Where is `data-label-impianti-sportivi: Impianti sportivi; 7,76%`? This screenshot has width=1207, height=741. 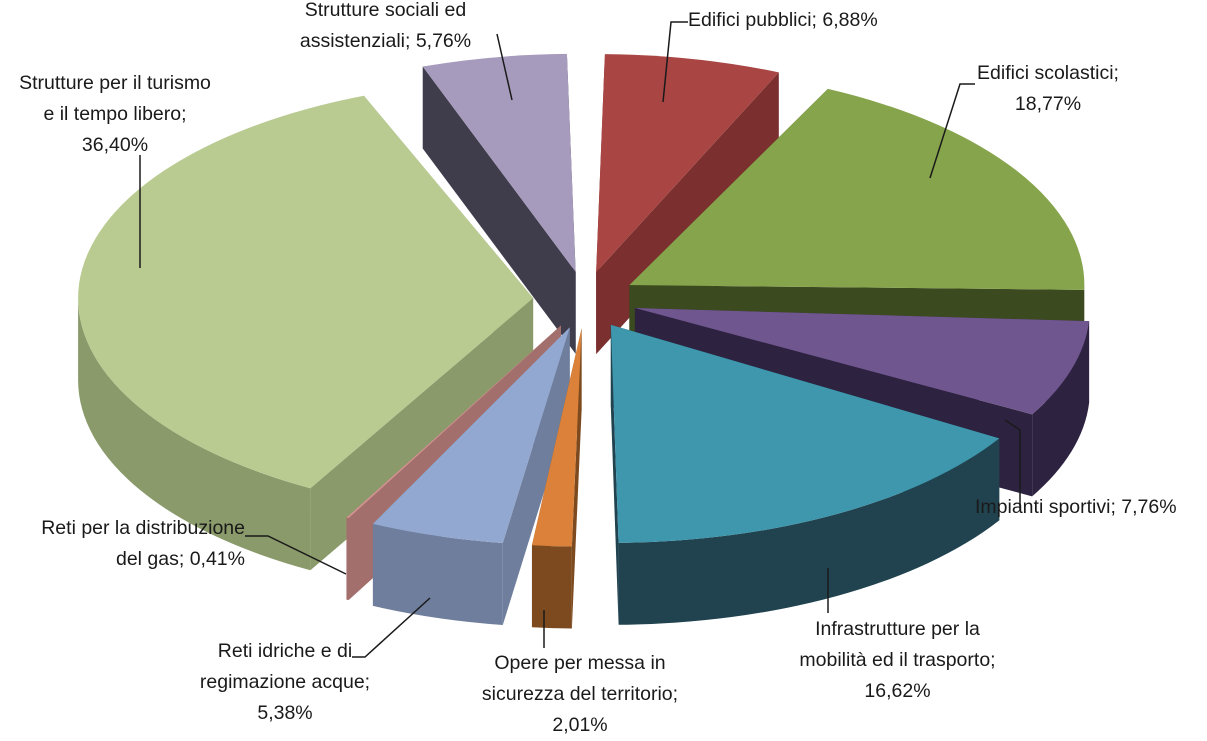 data-label-impianti-sportivi: Impianti sportivi; 7,76% is located at coordinates (1076, 507).